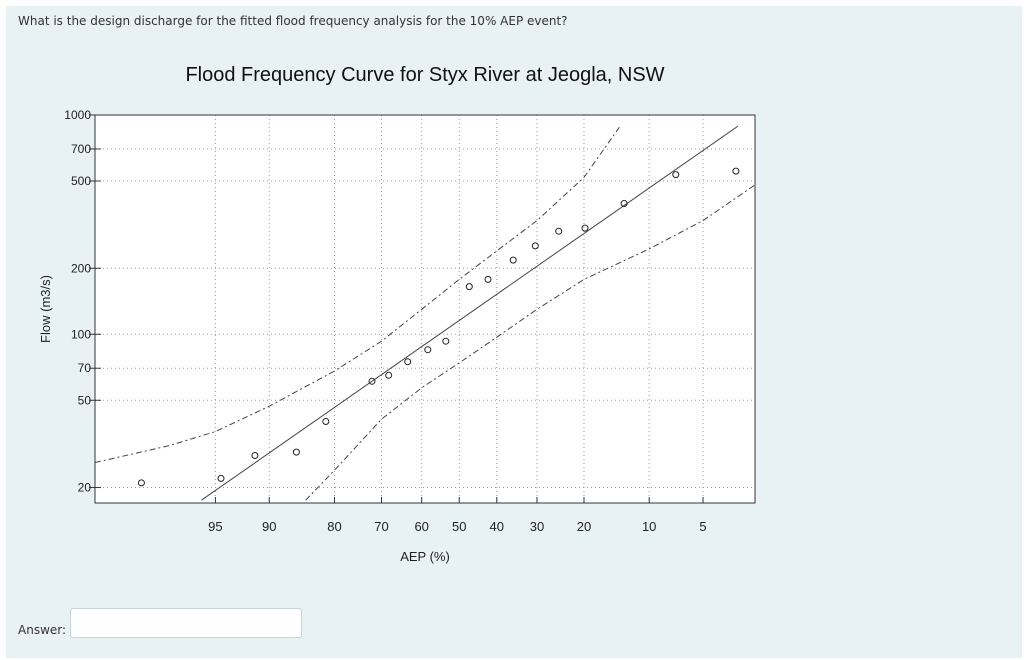  What do you see at coordinates (45, 309) in the screenshot?
I see `y-axis-label: Flow (m3/s)` at bounding box center [45, 309].